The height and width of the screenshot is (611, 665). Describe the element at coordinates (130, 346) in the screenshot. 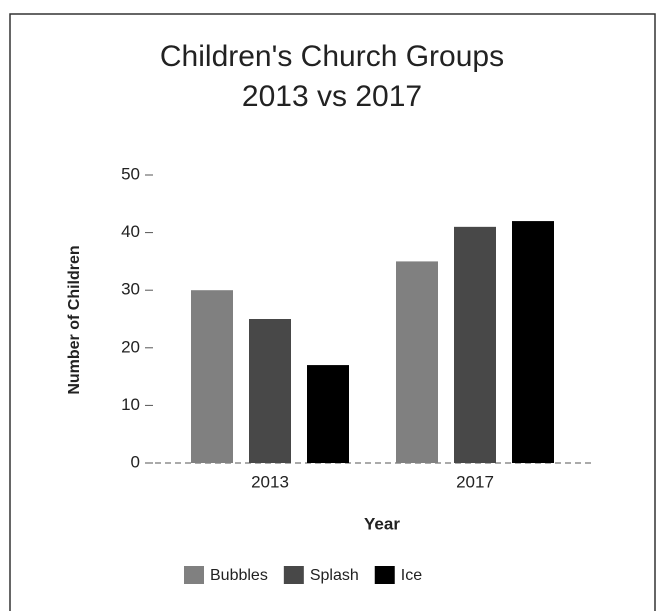

I see `y-tick-label: 20` at that location.